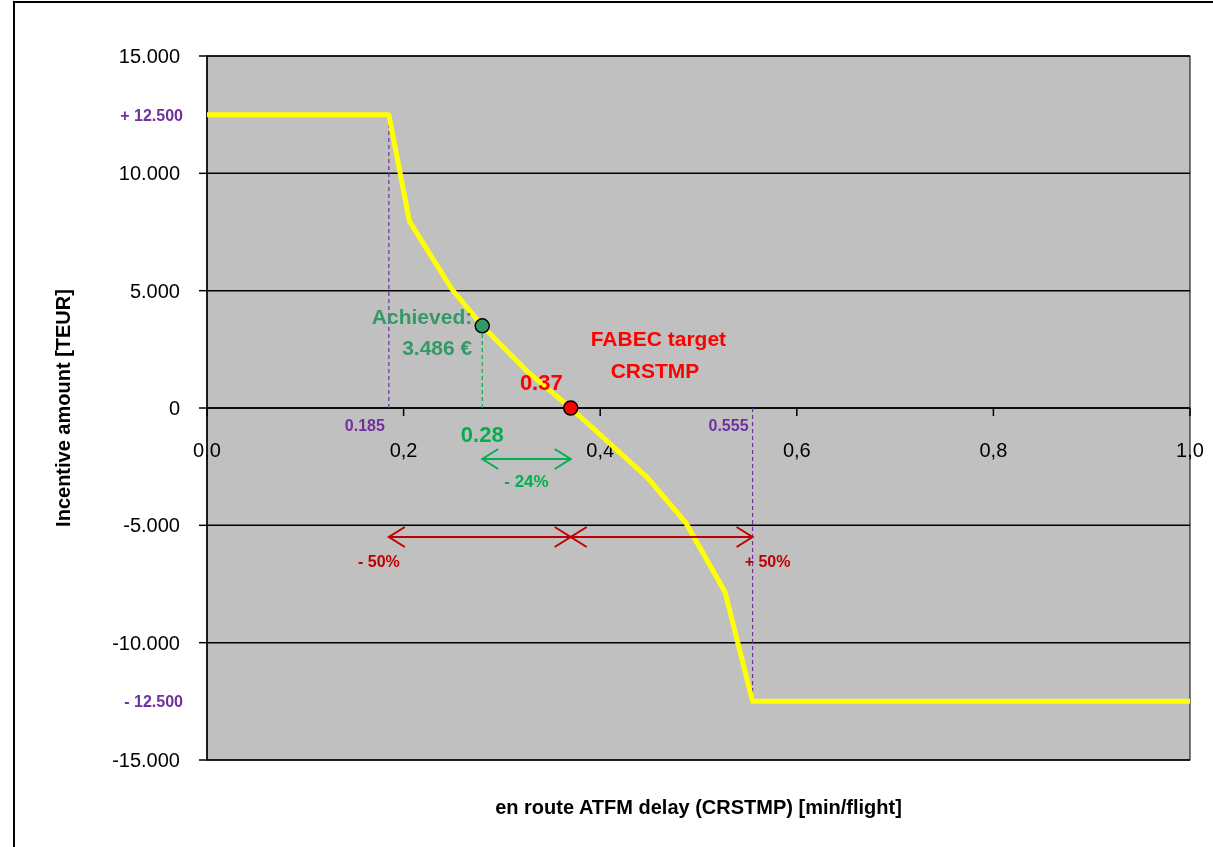  I want to click on y-tick-label: -15.000, so click(146, 760).